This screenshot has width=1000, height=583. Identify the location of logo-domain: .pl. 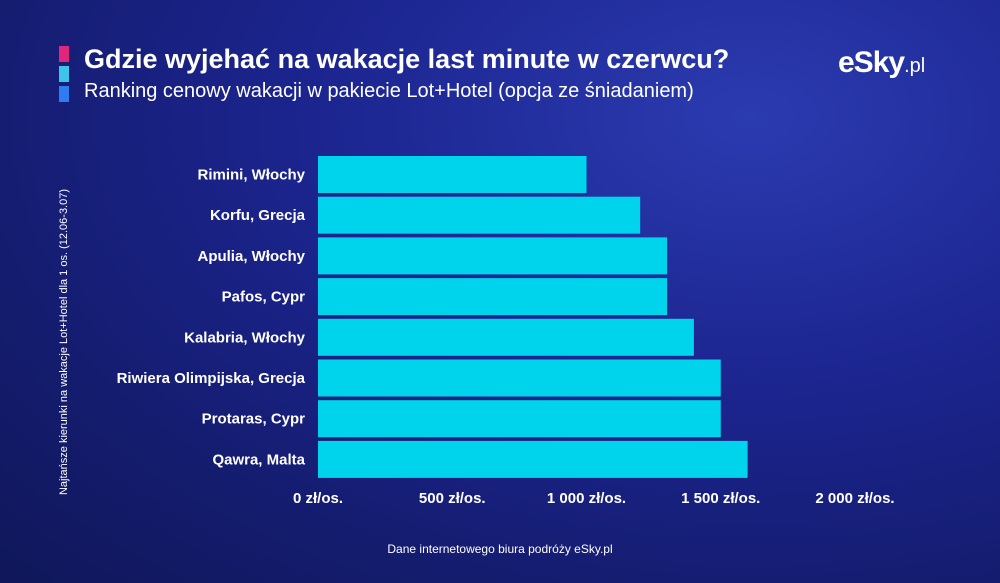
(915, 66).